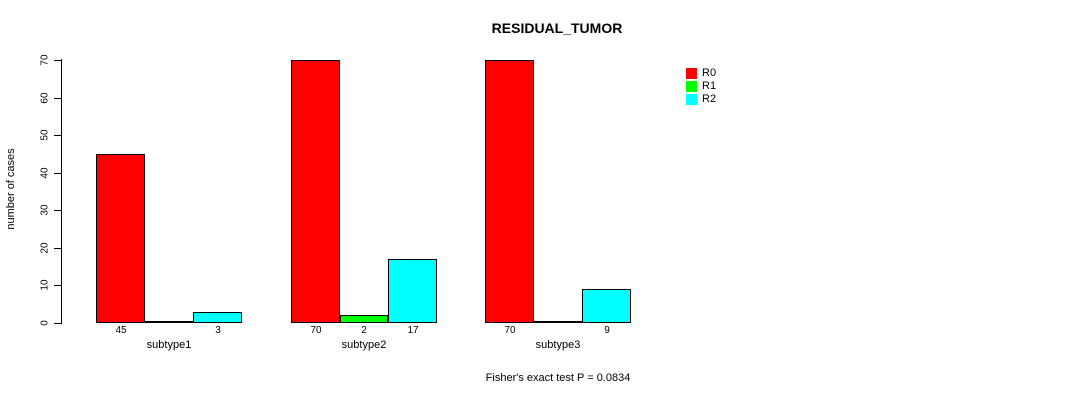 This screenshot has width=1090, height=400. I want to click on legend-label-R0: R0, so click(709, 73).